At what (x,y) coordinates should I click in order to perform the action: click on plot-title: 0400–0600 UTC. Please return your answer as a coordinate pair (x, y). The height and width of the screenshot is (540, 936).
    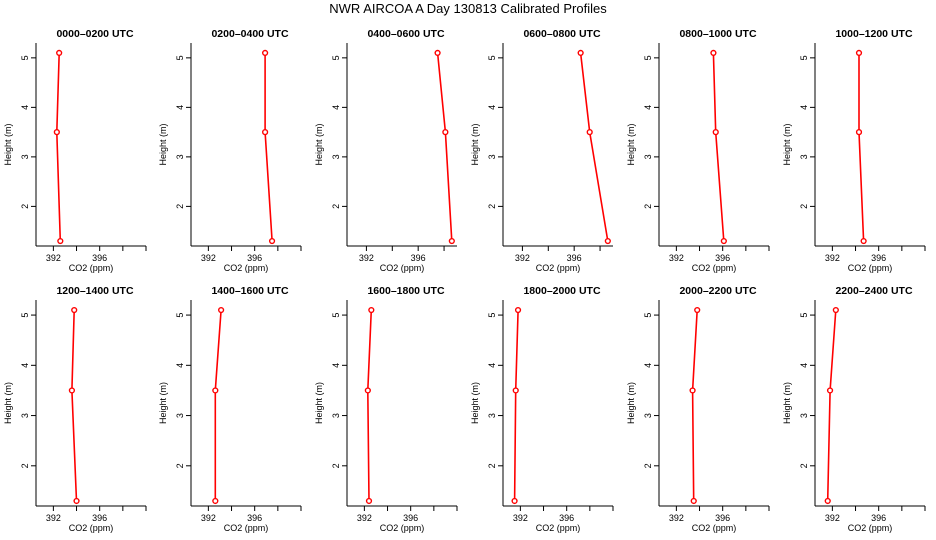
    Looking at the image, I should click on (405, 34).